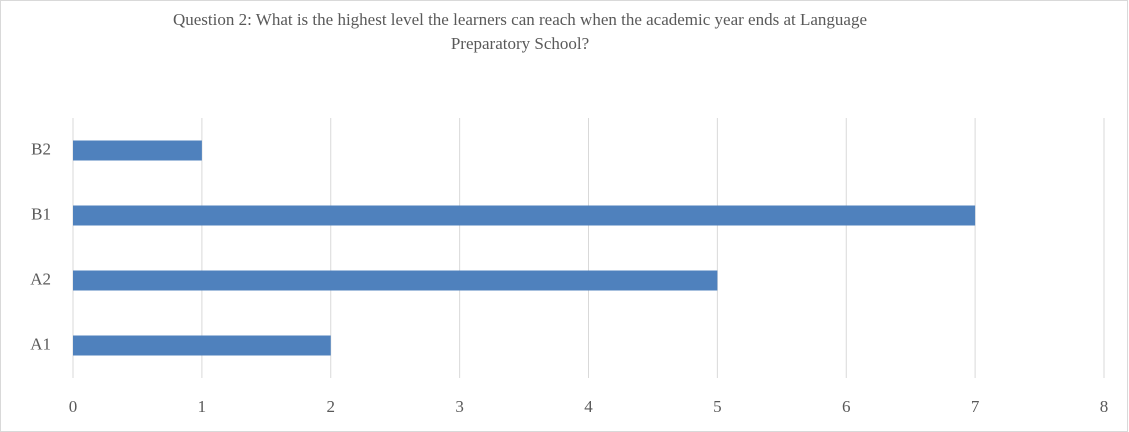 This screenshot has width=1129, height=432. I want to click on x-tick-label: 6, so click(846, 406).